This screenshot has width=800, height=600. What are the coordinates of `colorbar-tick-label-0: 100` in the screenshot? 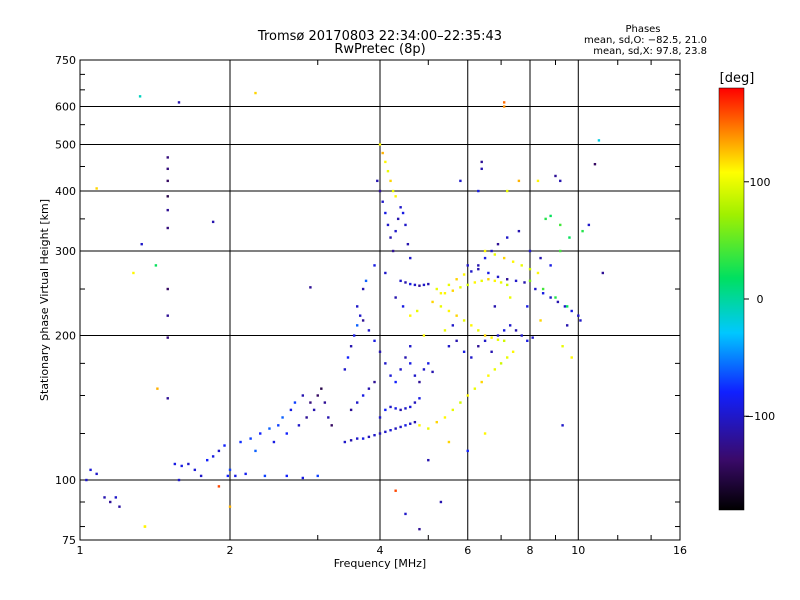 It's located at (760, 182).